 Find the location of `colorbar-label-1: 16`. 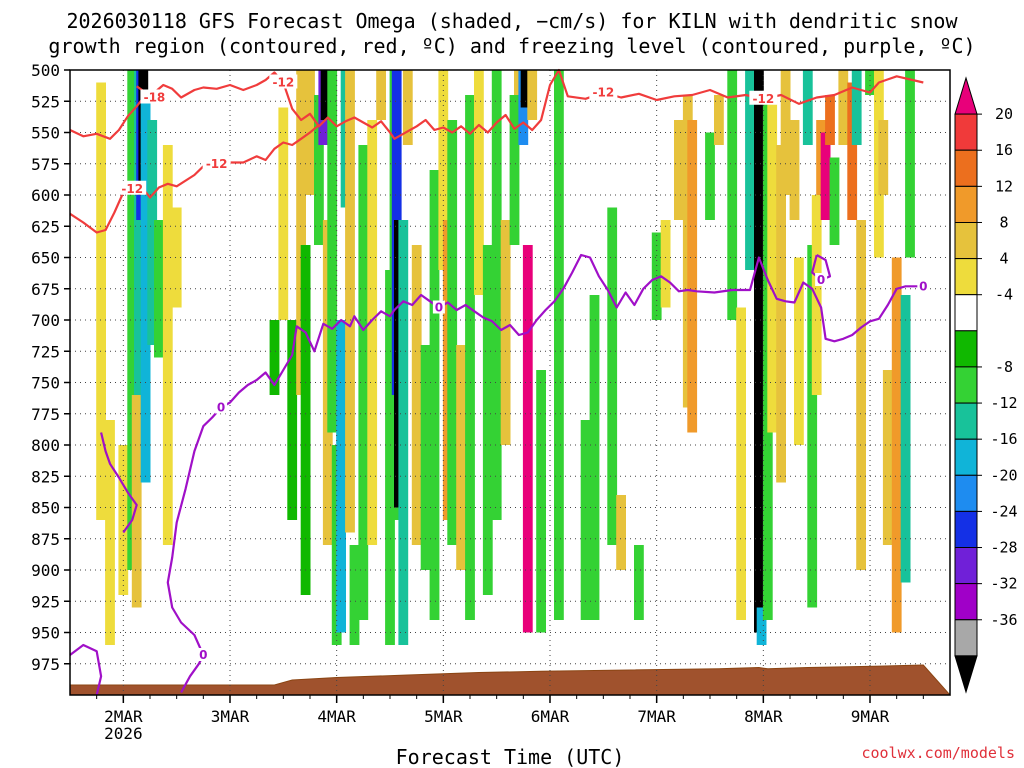

colorbar-label-1: 16 is located at coordinates (1004, 150).